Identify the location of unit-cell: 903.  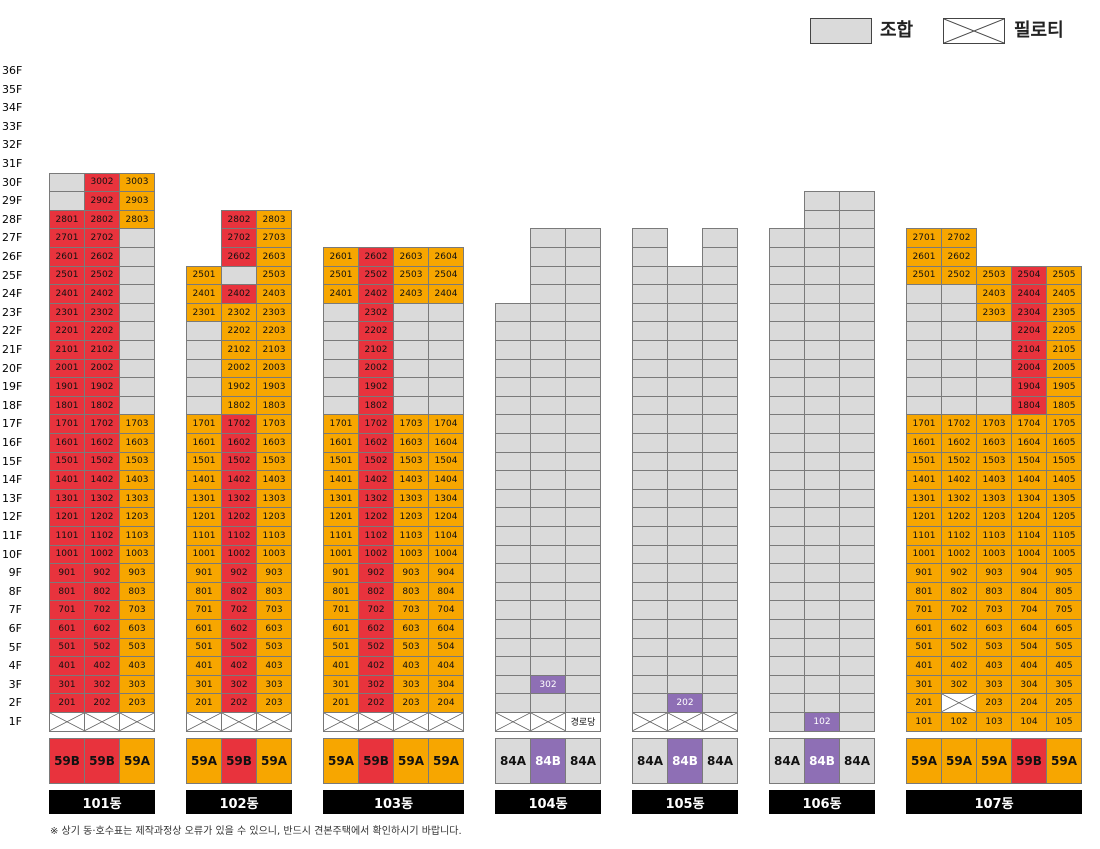
(411, 573).